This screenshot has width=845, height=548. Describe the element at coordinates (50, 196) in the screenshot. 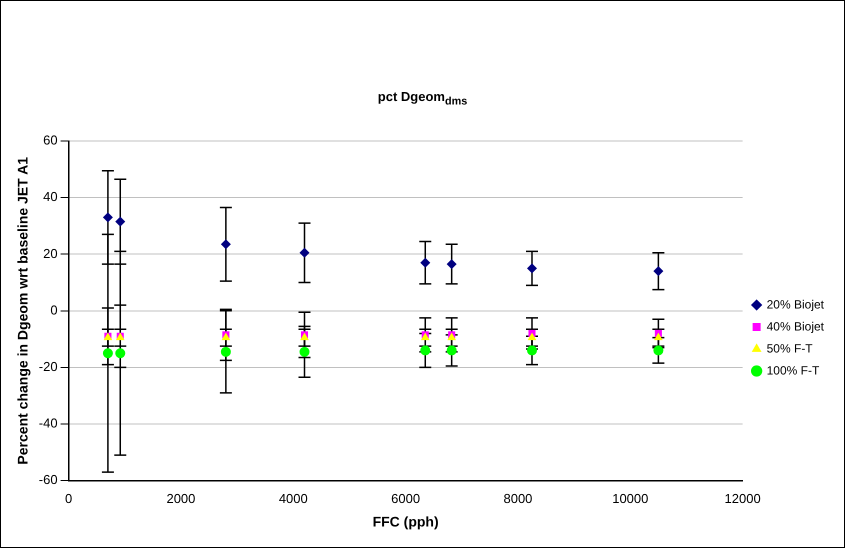

I see `y-tick-label: 40` at that location.